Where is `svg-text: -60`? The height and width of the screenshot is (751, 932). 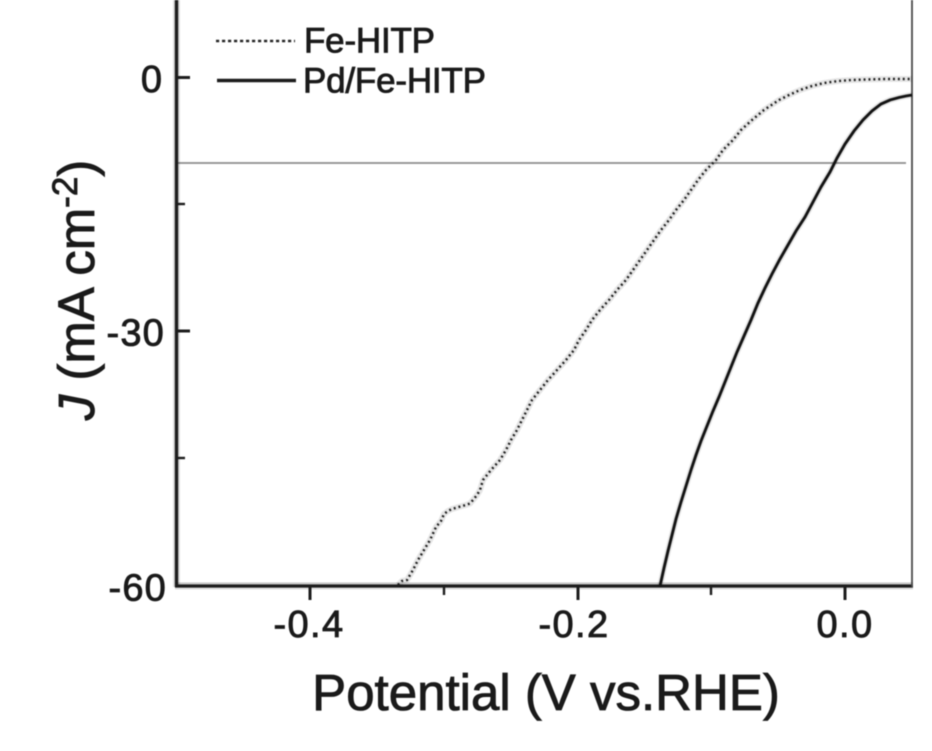 svg-text: -60 is located at coordinates (137, 589).